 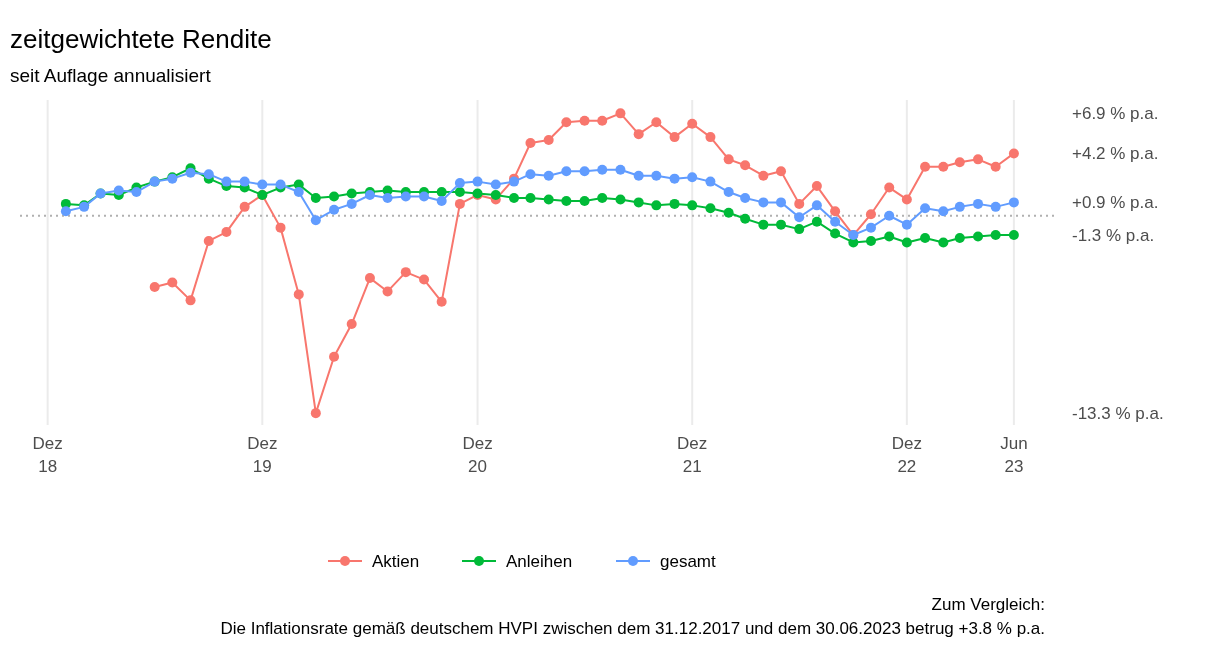 What do you see at coordinates (141, 39) in the screenshot?
I see `chart-title: zeitgewichtete Rendite` at bounding box center [141, 39].